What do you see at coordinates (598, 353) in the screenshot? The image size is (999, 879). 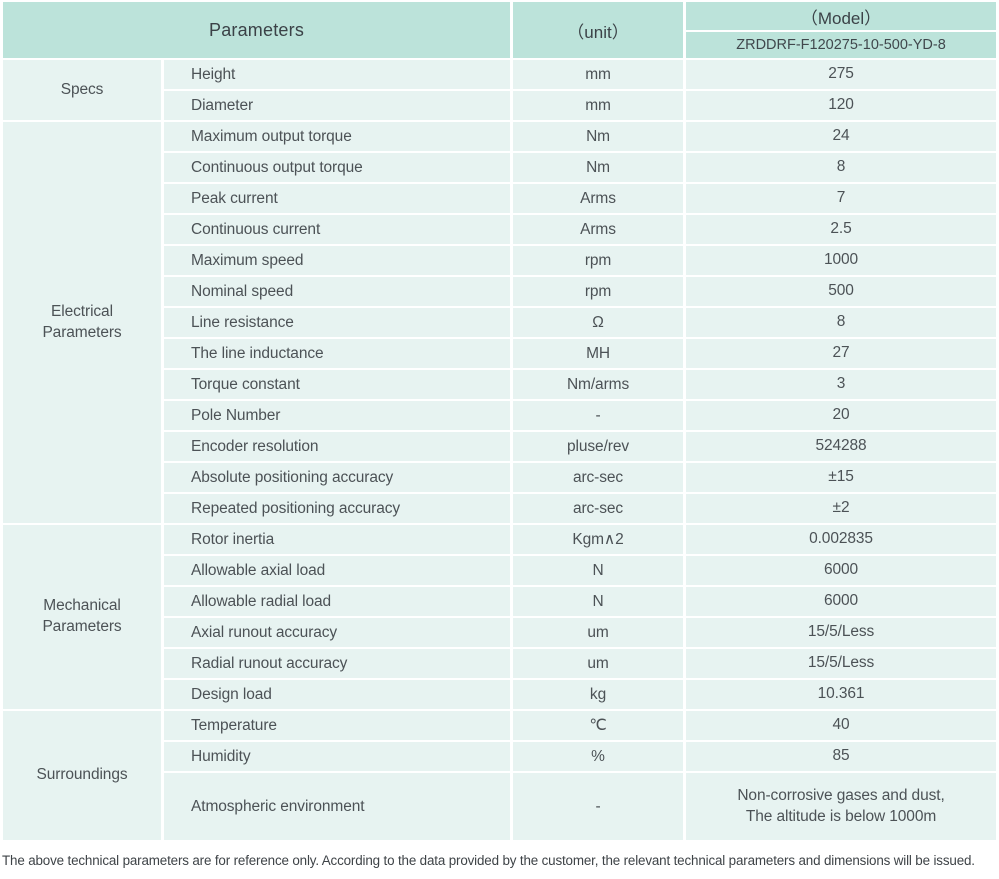 I see `unit-cell: MH` at bounding box center [598, 353].